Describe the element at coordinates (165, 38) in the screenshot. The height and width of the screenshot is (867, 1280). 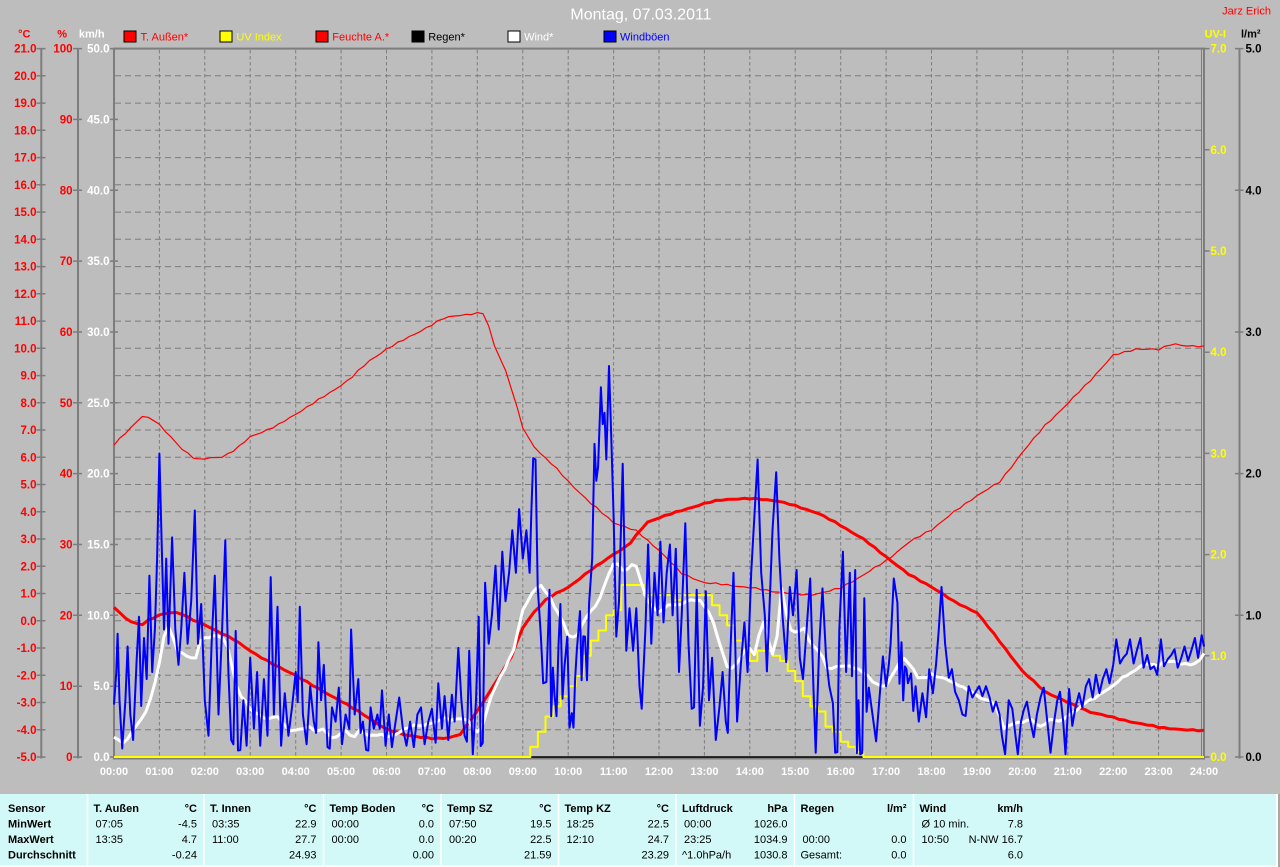
I see `svg-text: T. Außen*` at that location.